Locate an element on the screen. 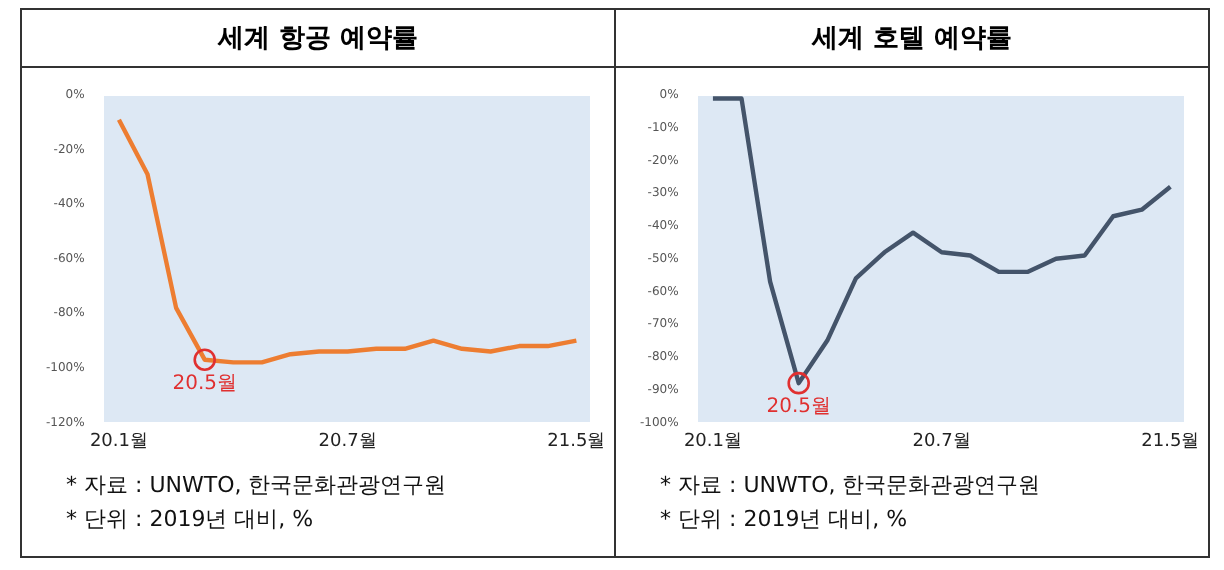 The width and height of the screenshot is (1224, 570). chart-title: 세계 호텔 예약률 is located at coordinates (912, 39).